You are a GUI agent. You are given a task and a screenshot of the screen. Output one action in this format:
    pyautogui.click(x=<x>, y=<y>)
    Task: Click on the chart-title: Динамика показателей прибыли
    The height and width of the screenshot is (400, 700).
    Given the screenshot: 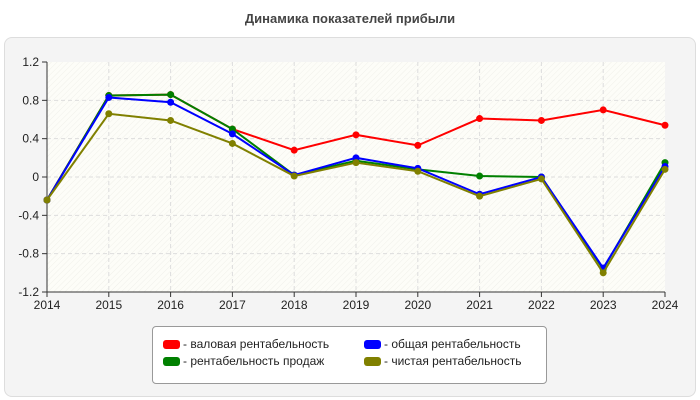 What is the action you would take?
    pyautogui.click(x=350, y=18)
    